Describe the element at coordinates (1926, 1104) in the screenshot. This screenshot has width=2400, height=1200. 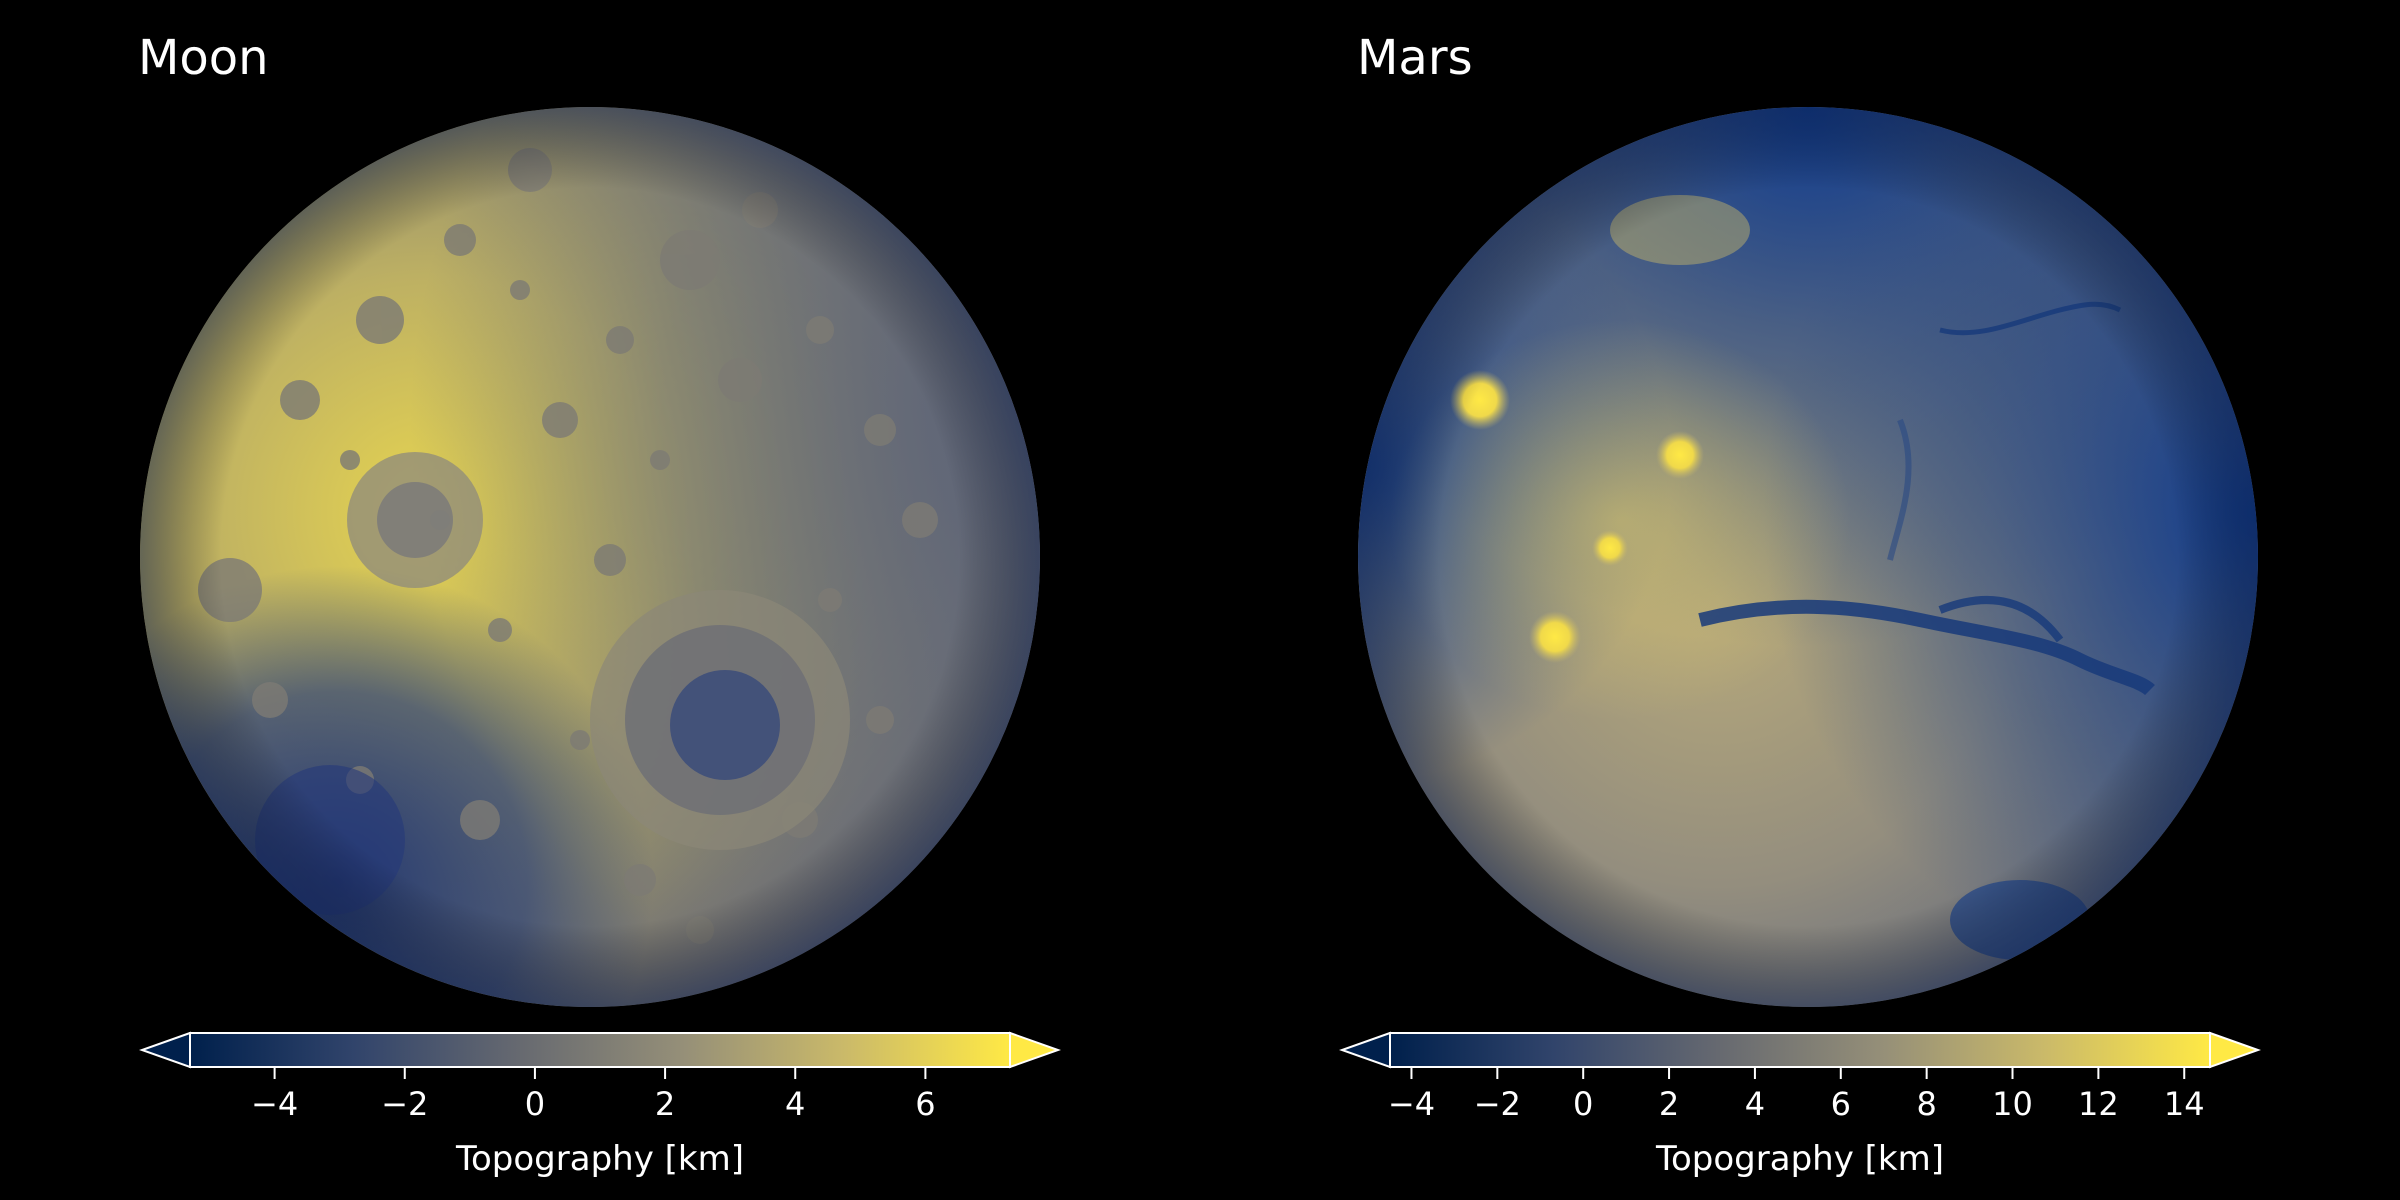
I see `colorbar-tick-label: 8` at that location.